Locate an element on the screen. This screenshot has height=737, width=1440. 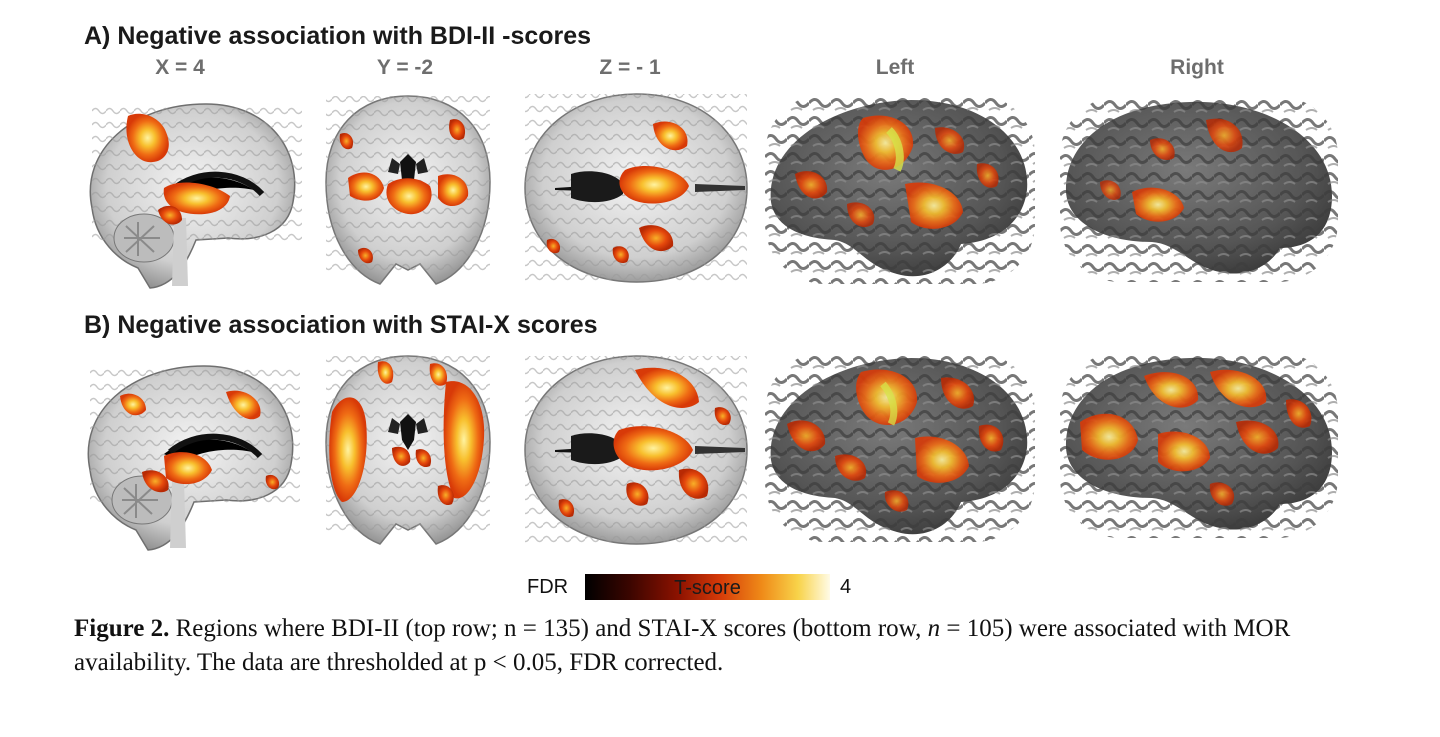
brain-surface-right-b is located at coordinates (1199, 445).